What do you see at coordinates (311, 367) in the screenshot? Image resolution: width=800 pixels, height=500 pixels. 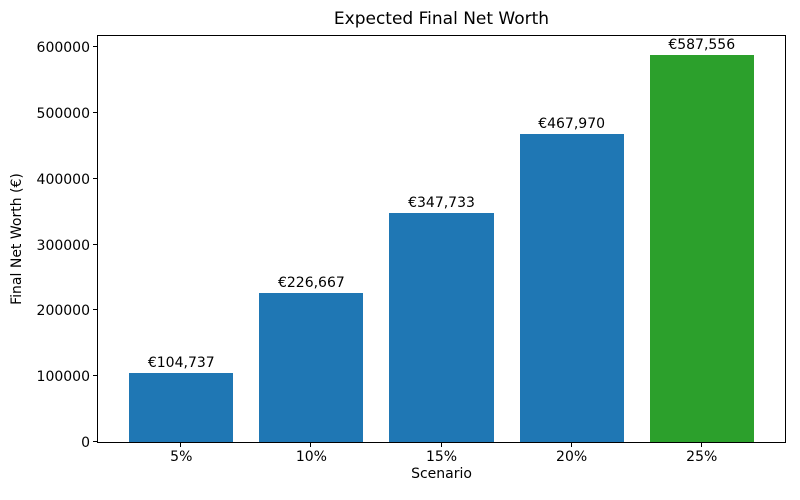 I see `bar-10%` at bounding box center [311, 367].